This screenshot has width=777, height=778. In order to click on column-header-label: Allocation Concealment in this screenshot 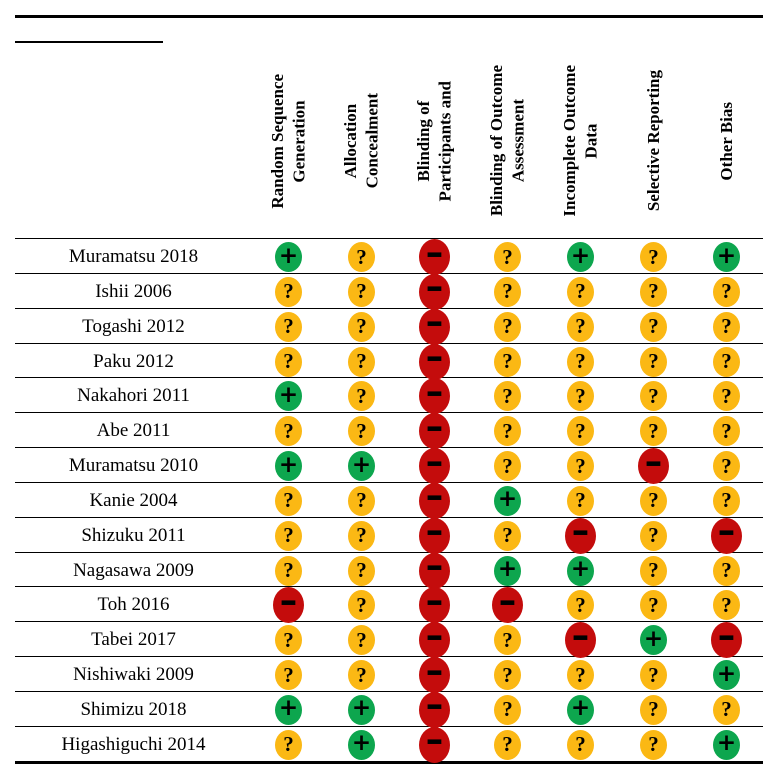, I will do `click(361, 141)`.